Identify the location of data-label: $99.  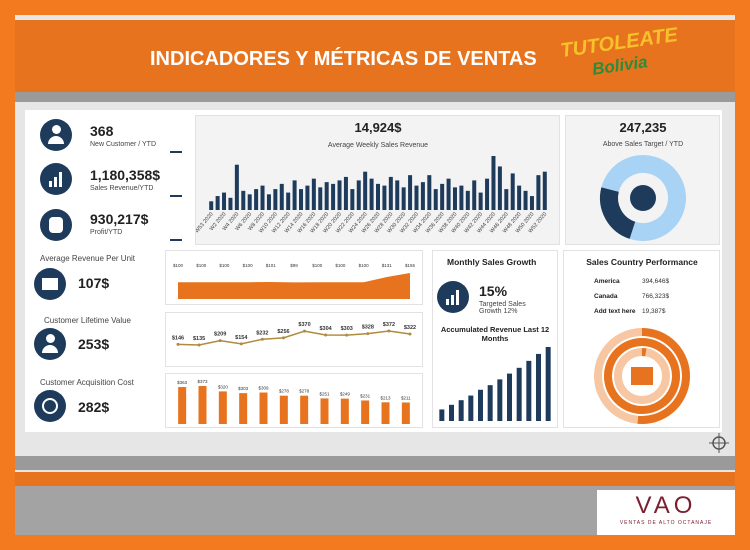
(294, 265).